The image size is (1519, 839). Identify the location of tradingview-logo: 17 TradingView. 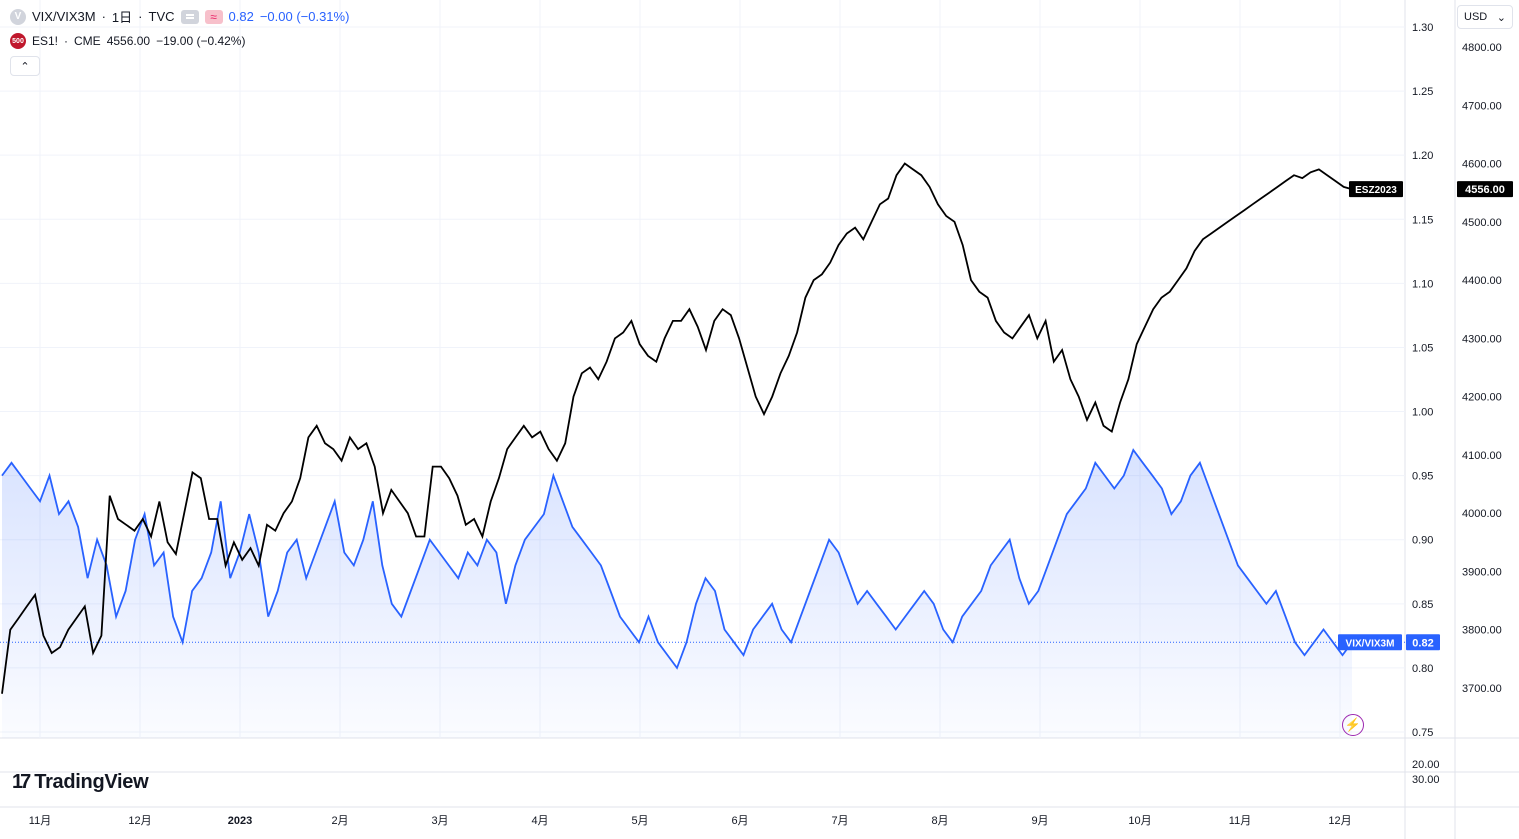
(80, 782).